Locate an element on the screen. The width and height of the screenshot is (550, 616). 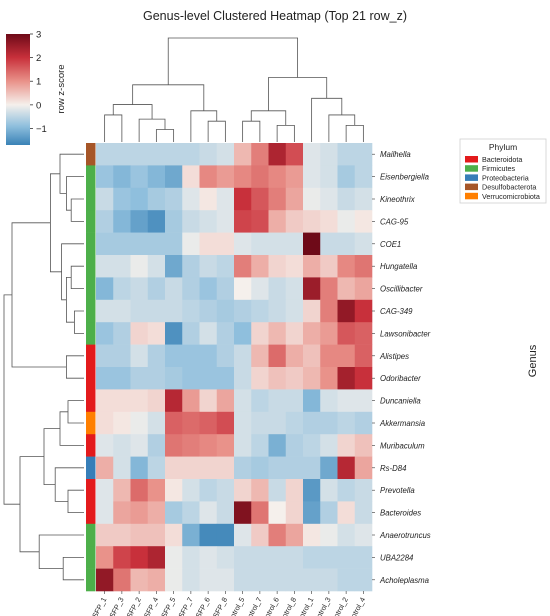
row-label: Prevotella is located at coordinates (397, 490).